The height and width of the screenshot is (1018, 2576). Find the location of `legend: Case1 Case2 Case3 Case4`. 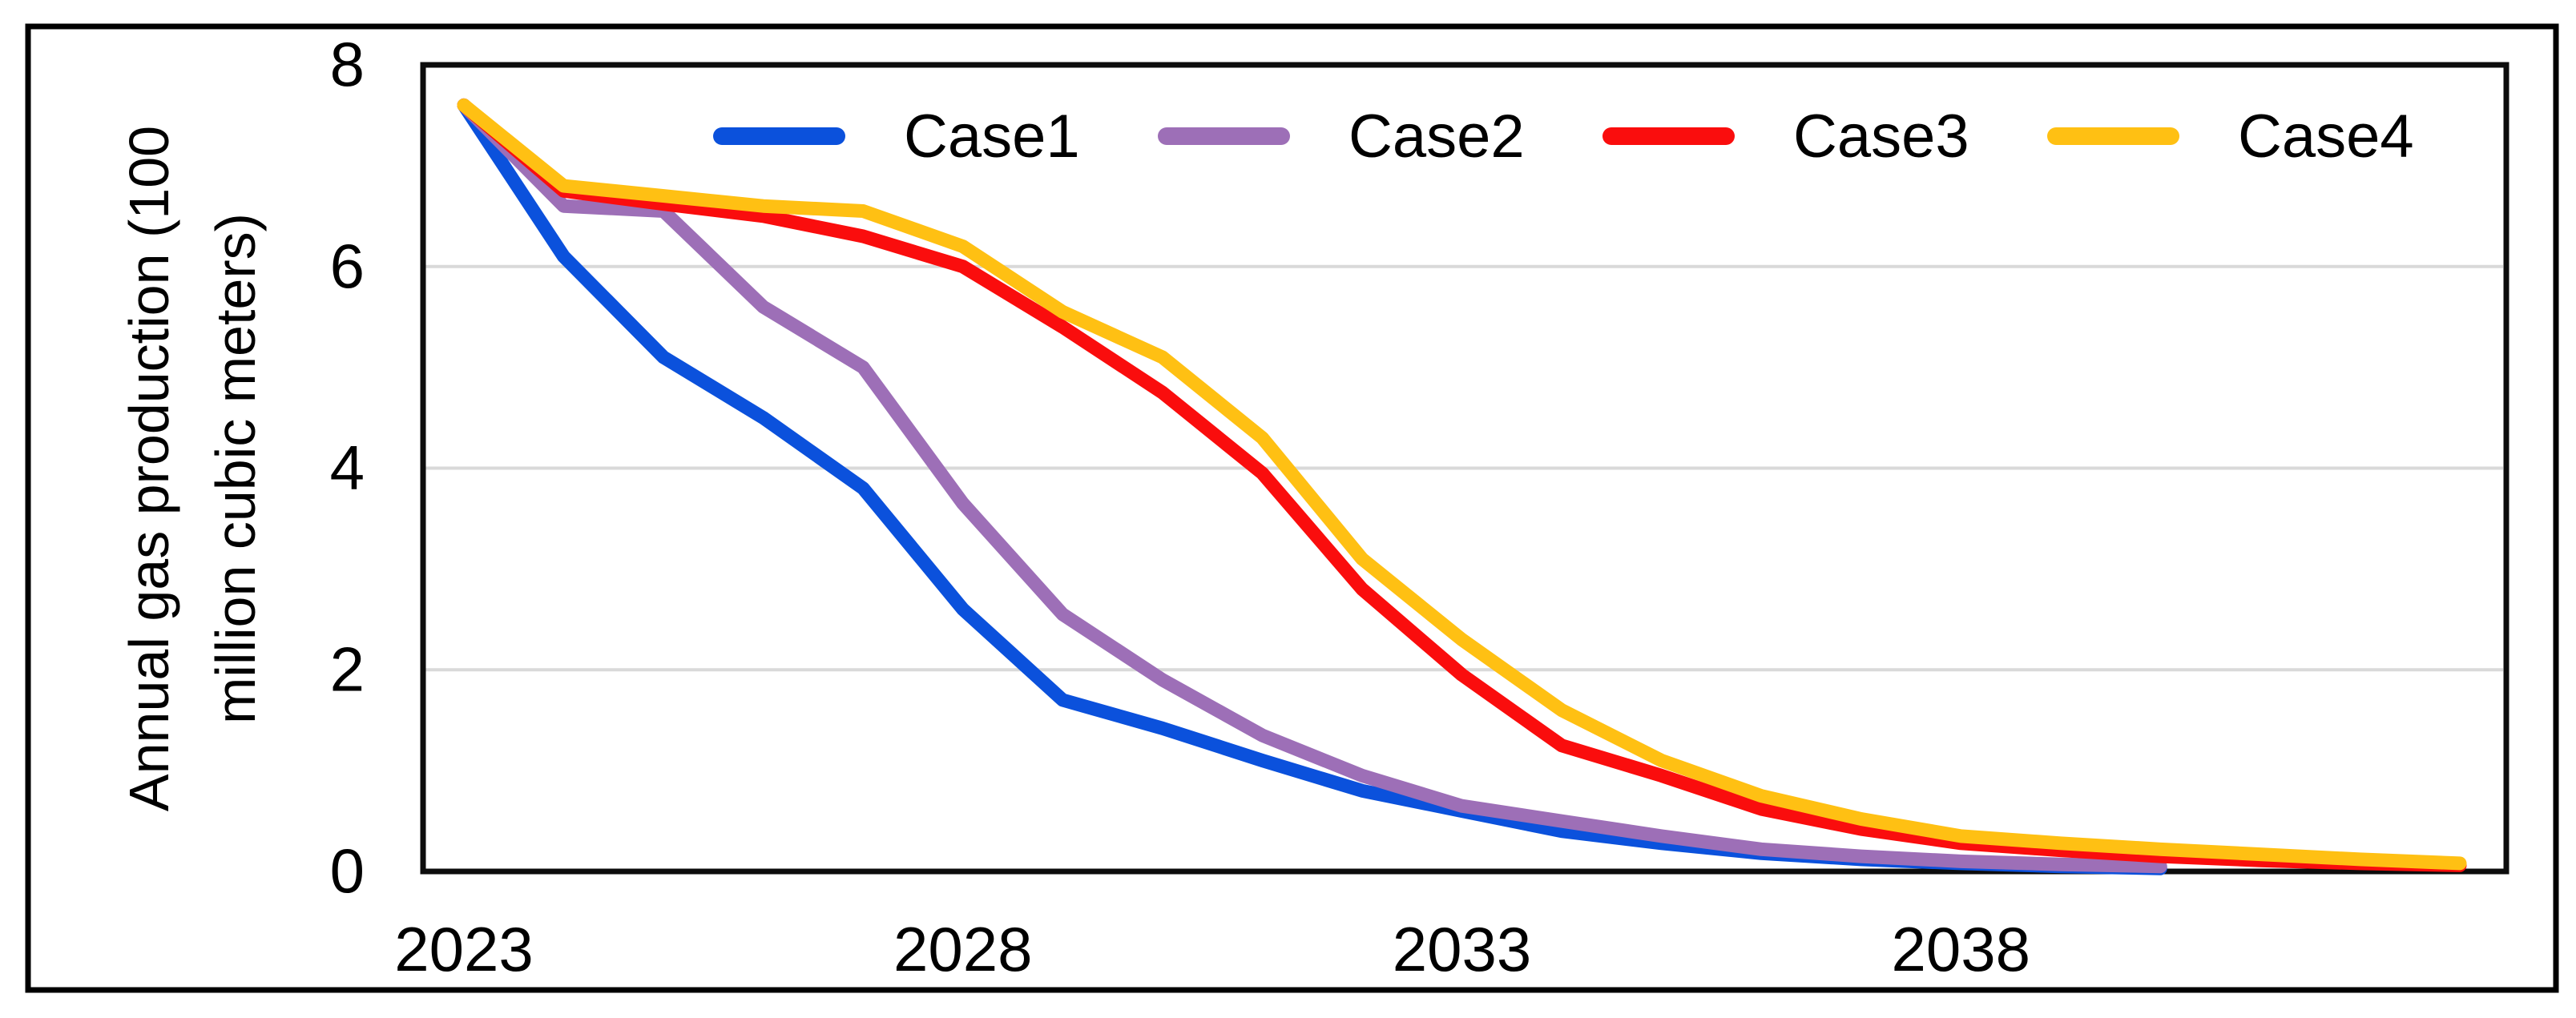

legend: Case1 Case2 Case3 Case4 is located at coordinates (1563, 137).